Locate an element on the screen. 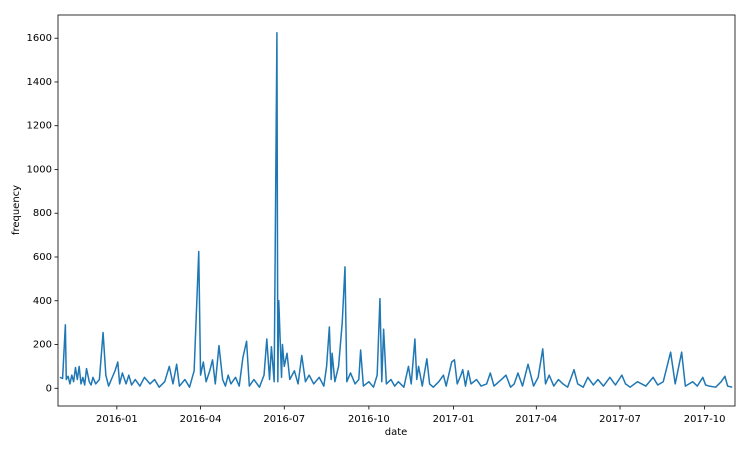  x-axis-label: date is located at coordinates (396, 432).